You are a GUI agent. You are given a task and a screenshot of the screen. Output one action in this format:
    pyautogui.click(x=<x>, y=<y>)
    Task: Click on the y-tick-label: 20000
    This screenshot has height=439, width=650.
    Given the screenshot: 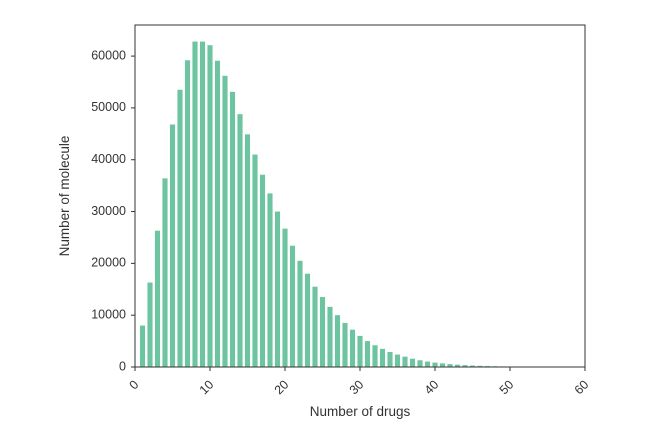 What is the action you would take?
    pyautogui.click(x=108, y=263)
    